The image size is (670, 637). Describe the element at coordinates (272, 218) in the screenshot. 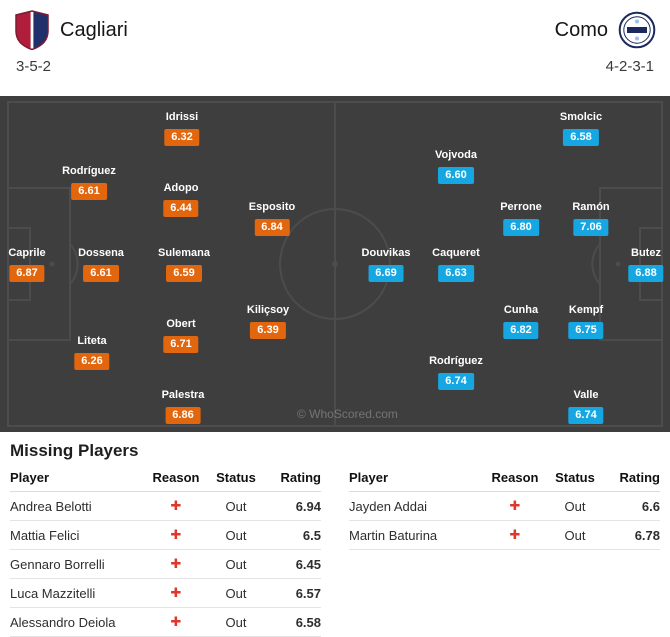

I see `pitch-player: Esposito 6.84` at that location.